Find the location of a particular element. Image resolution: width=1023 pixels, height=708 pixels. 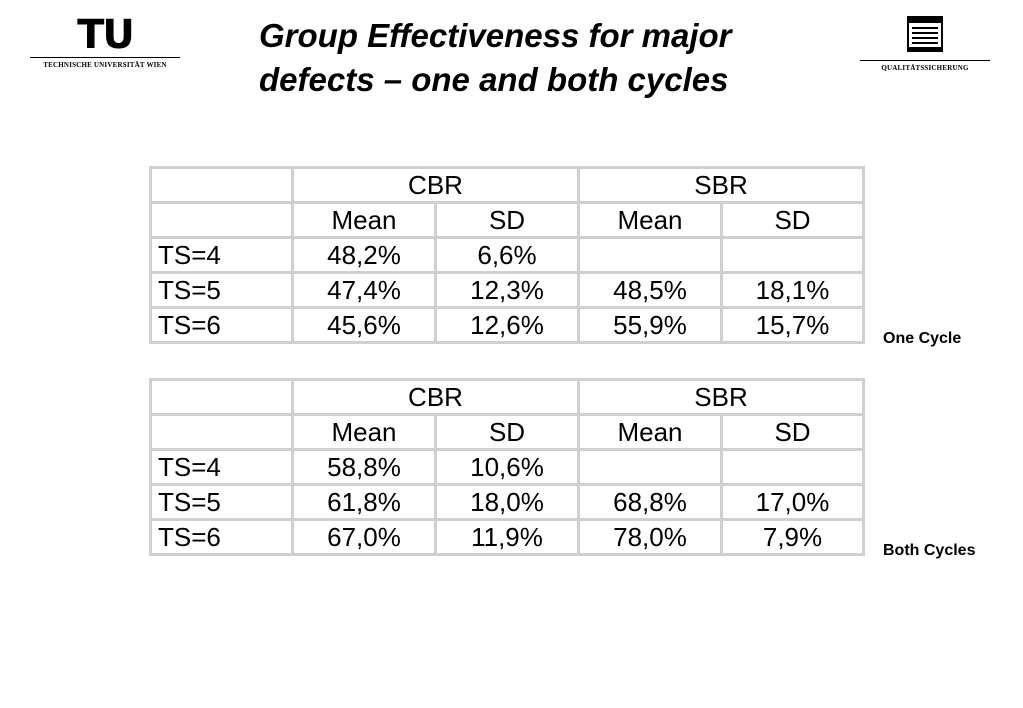

table-row: TS=4 58,8% 10,6% is located at coordinates (507, 467).